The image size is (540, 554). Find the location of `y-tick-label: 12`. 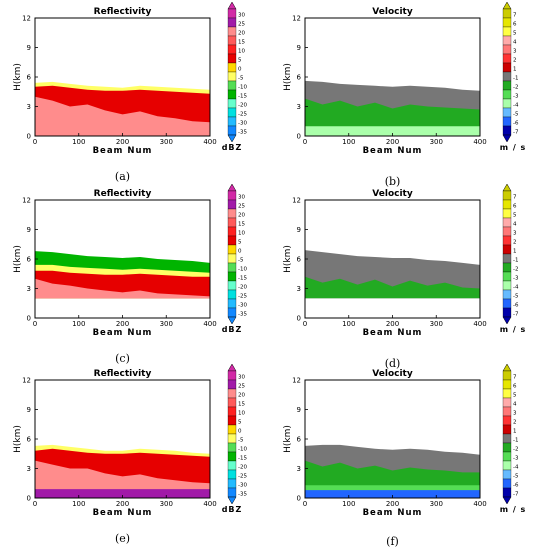

y-tick-label: 12 is located at coordinates (296, 201).